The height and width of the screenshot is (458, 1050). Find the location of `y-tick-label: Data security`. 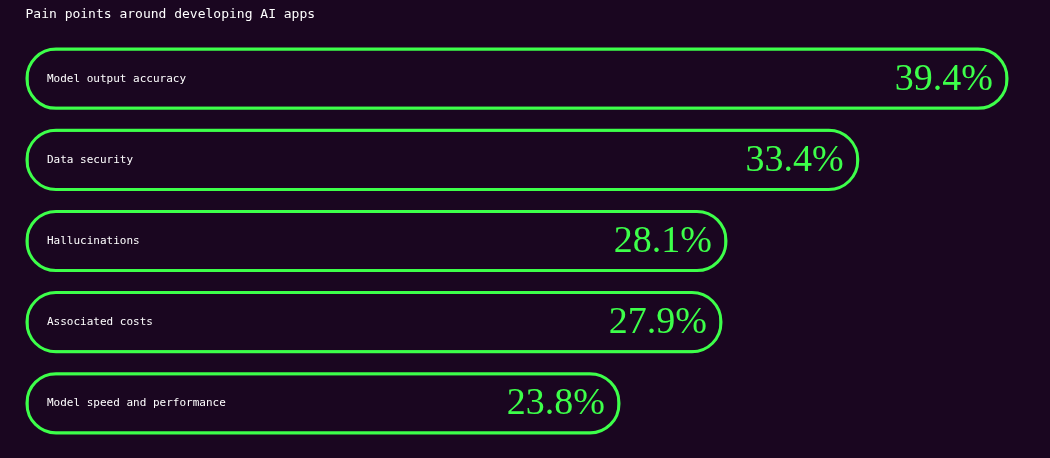

y-tick-label: Data security is located at coordinates (90, 159).